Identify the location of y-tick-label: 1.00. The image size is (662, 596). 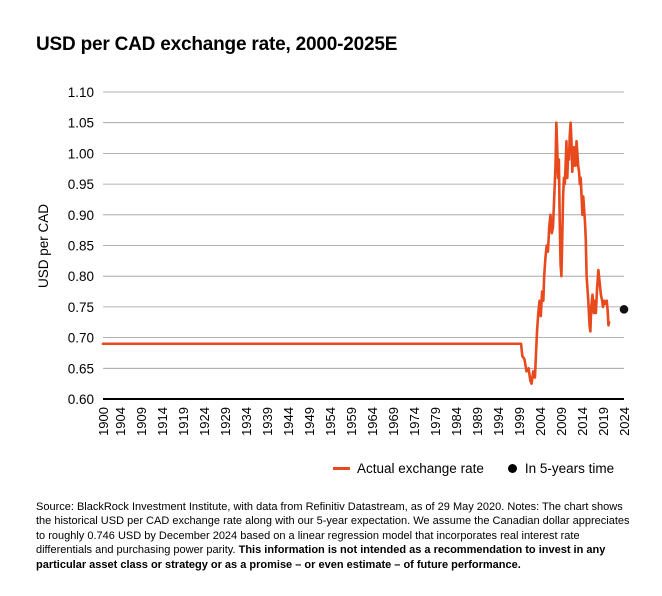
(81, 153).